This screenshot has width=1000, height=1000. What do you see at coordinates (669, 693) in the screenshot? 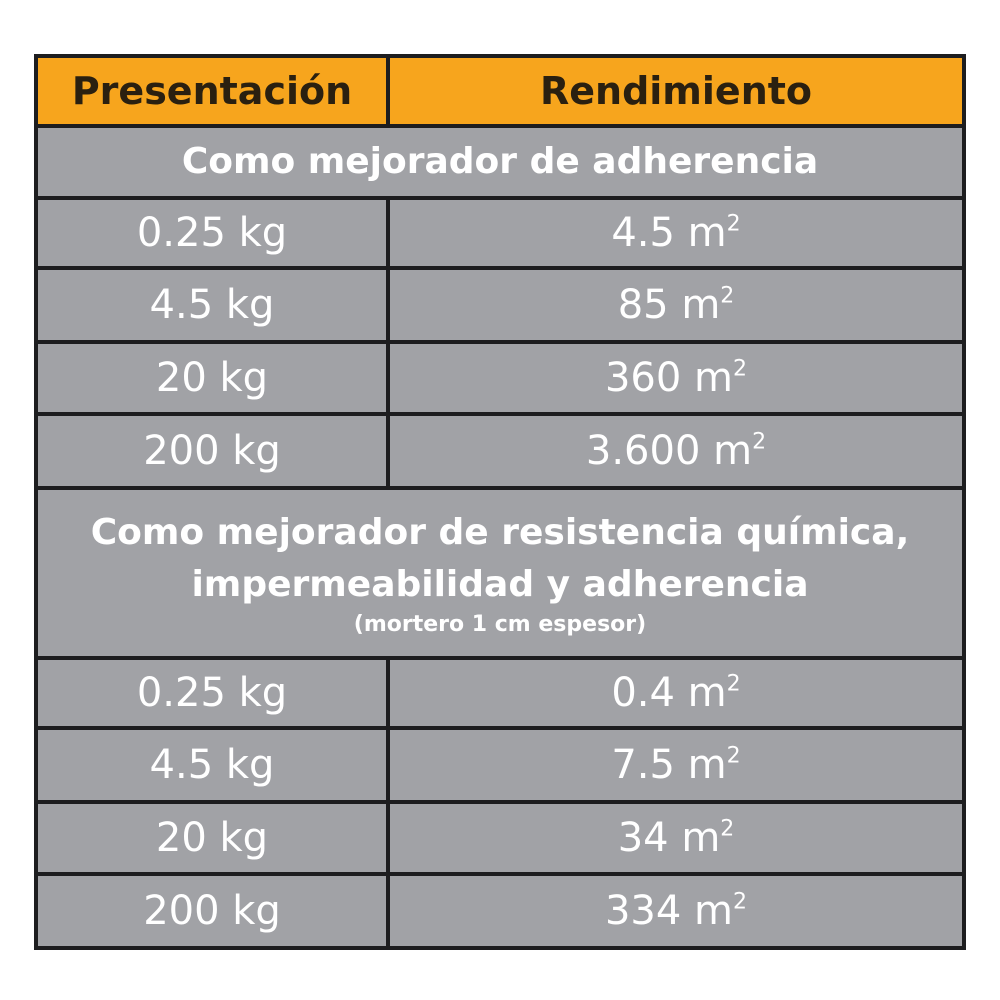
I see `rendimiento-value: 0.4 m` at bounding box center [669, 693].